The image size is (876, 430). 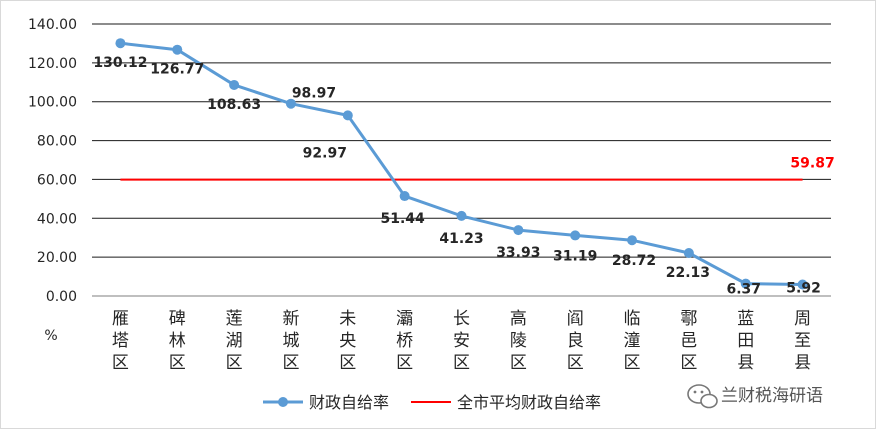 What do you see at coordinates (349, 402) in the screenshot?
I see `legend-label-main: 财政自给率` at bounding box center [349, 402].